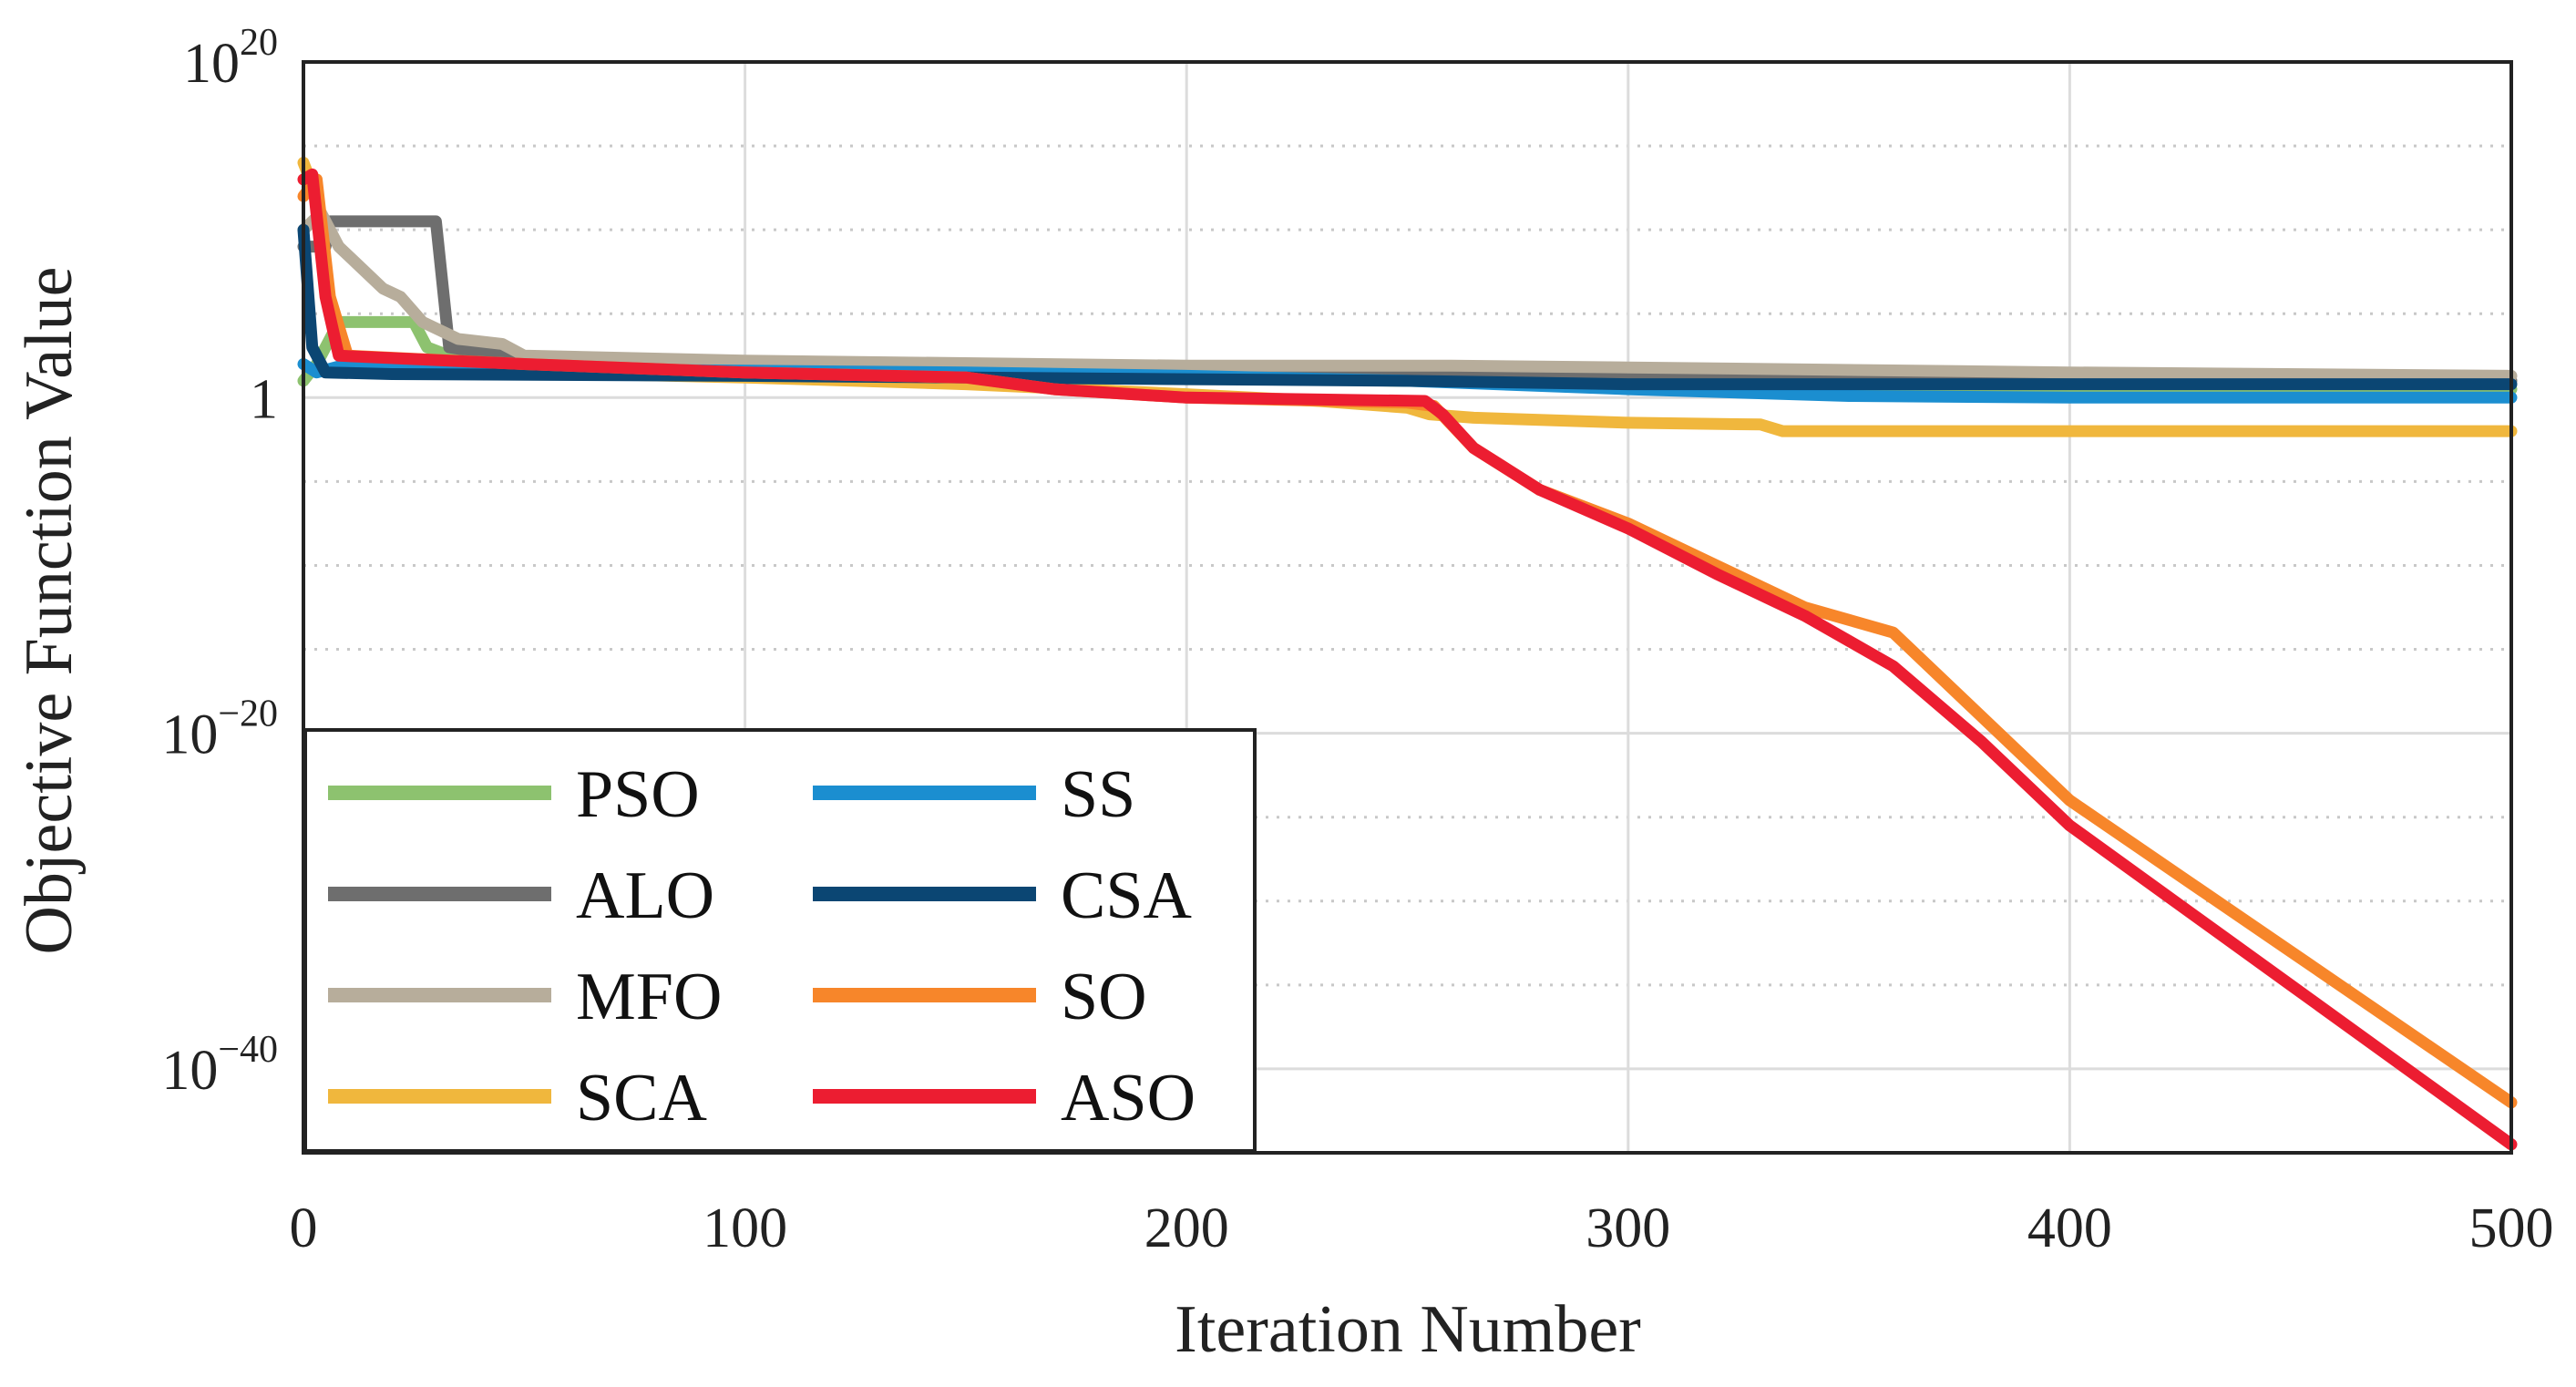 The image size is (2576, 1387). What do you see at coordinates (1408, 1329) in the screenshot?
I see `x-axis-title: Iteration Number` at bounding box center [1408, 1329].